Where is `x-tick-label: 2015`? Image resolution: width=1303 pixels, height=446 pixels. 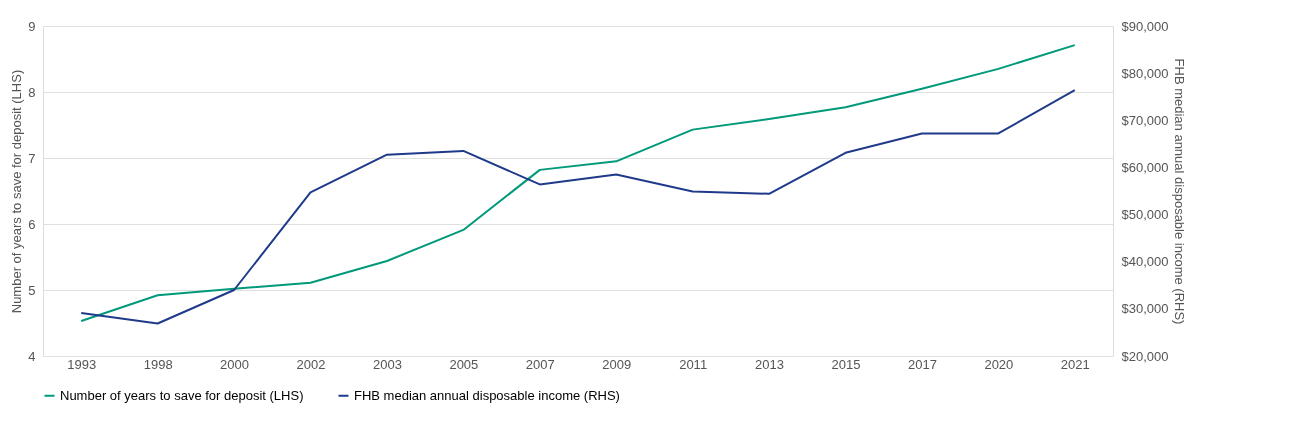 x-tick-label: 2015 is located at coordinates (846, 364).